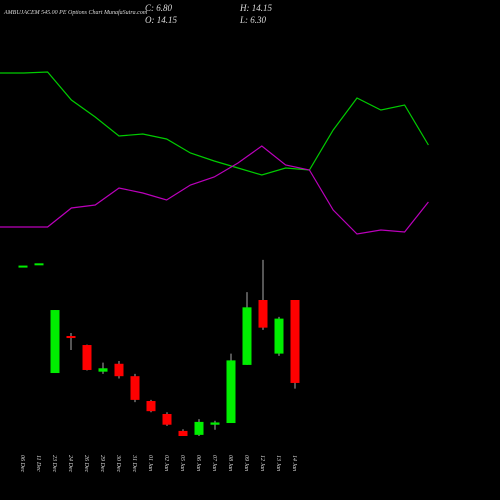 The height and width of the screenshot is (500, 500). What do you see at coordinates (255, 8) in the screenshot?
I see `ohlc-label: H: 14.15` at bounding box center [255, 8].